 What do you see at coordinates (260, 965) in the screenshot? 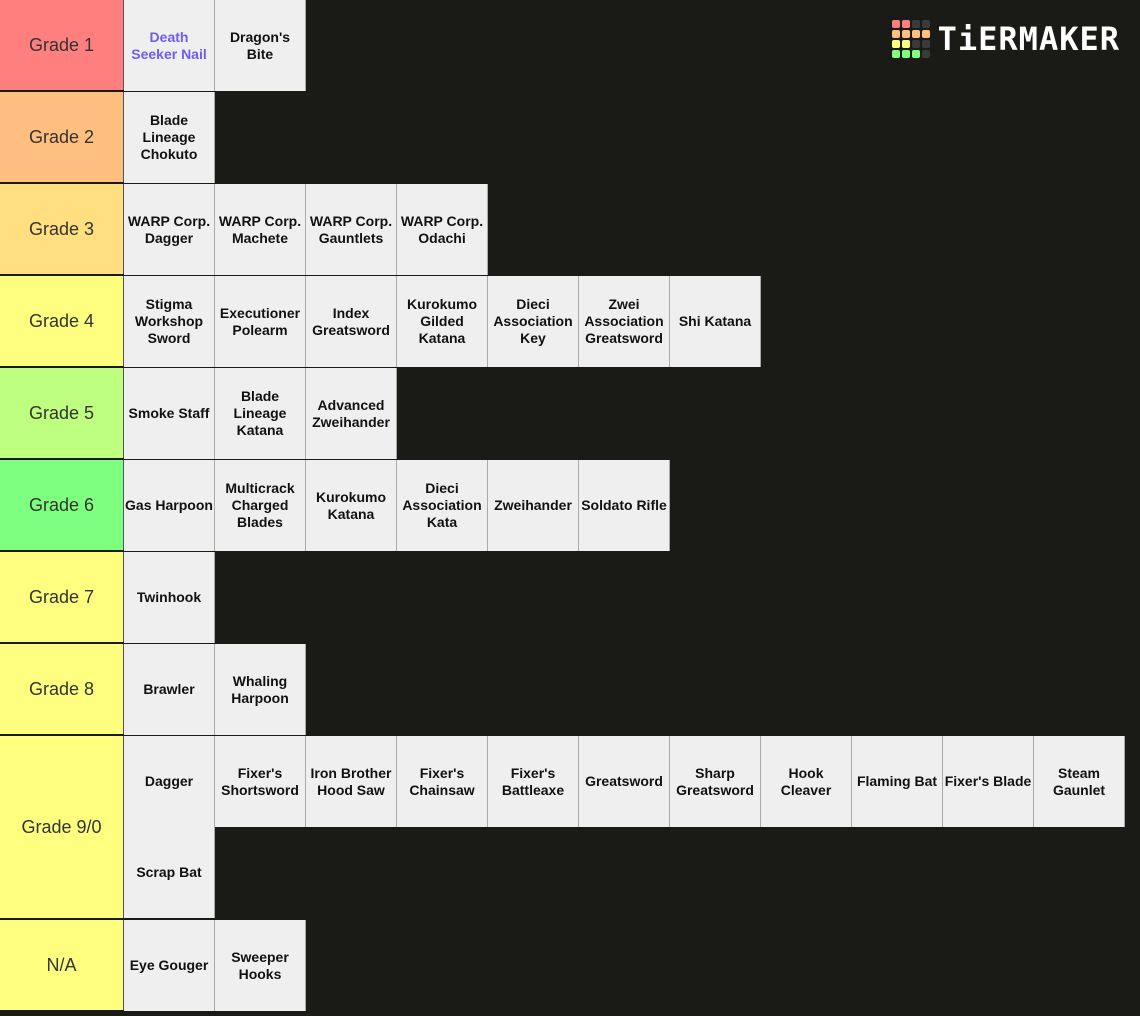
I see `tier-item: Sweeper Hooks` at bounding box center [260, 965].